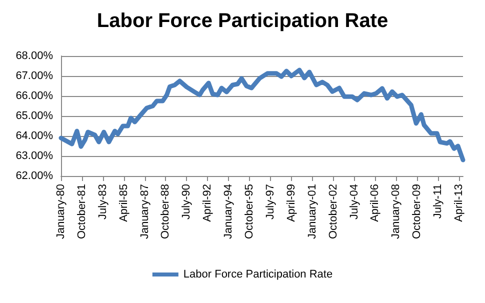 The image size is (485, 303). I want to click on x-tick-label: January-87, so click(144, 212).